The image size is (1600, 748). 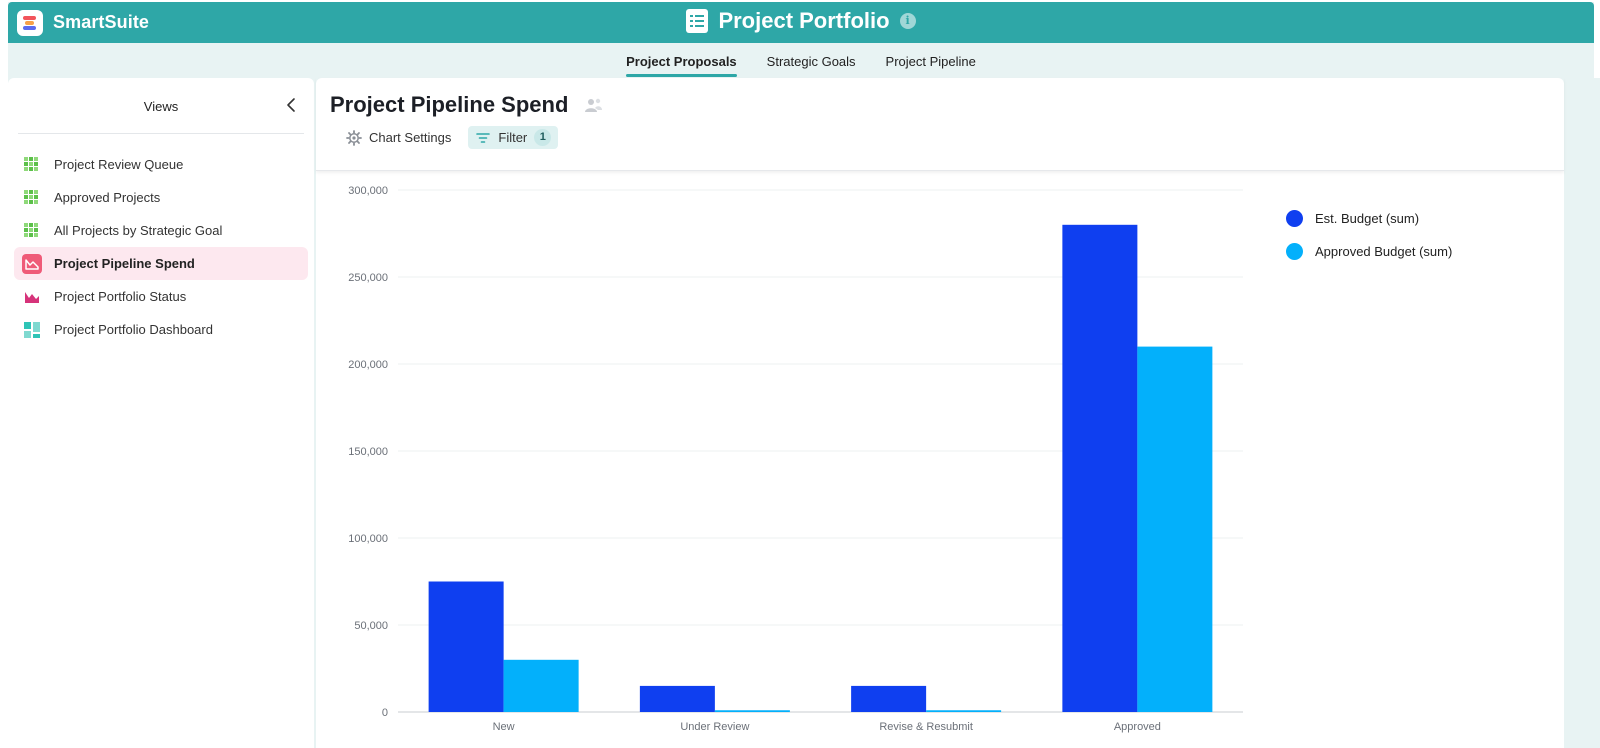 What do you see at coordinates (368, 539) in the screenshot?
I see `y-tick-label: 100,000` at bounding box center [368, 539].